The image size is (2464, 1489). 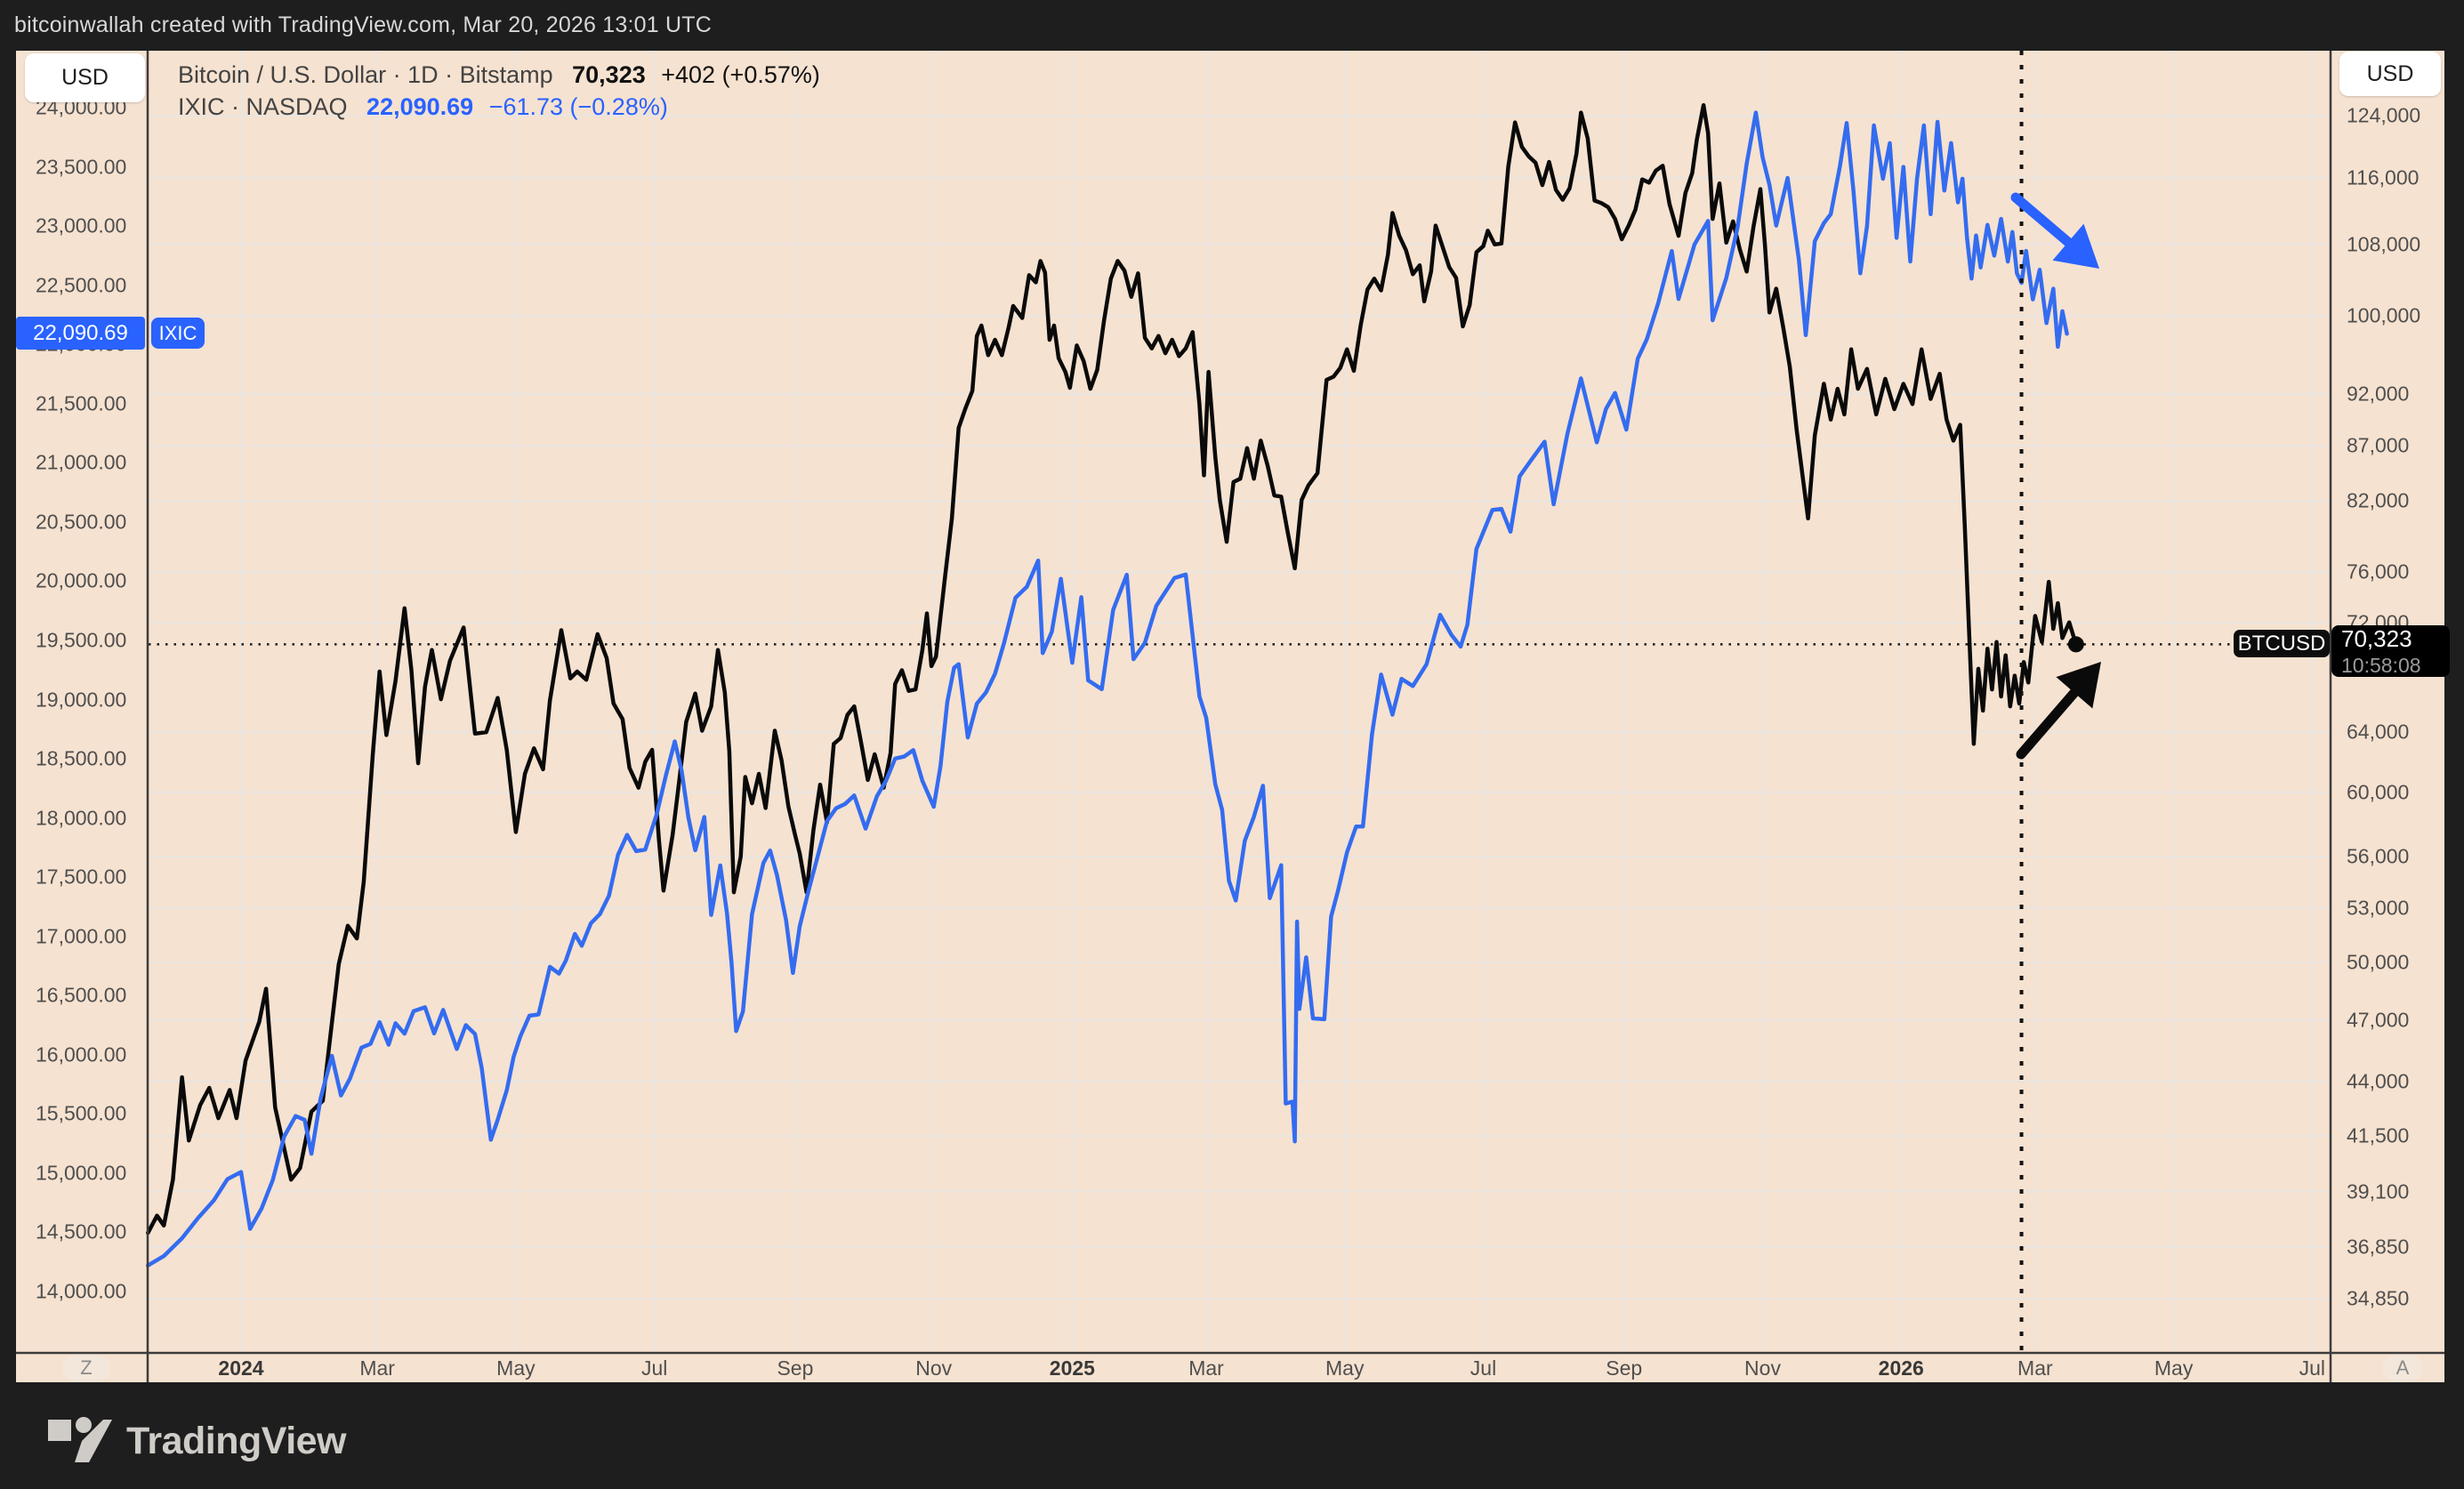 I want to click on btcusd-price-label: 70,323 10:58:08, so click(x=2391, y=651).